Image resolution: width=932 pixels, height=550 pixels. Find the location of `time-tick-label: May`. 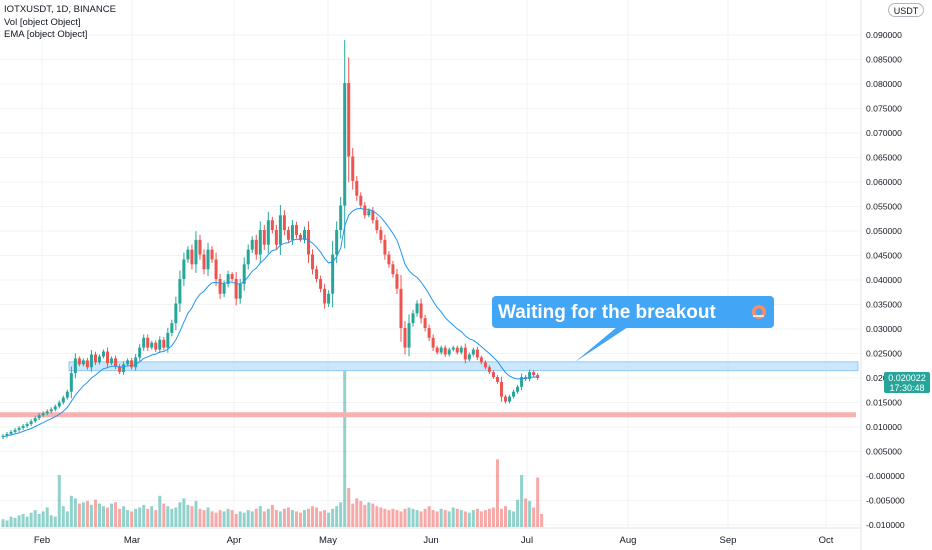

time-tick-label: May is located at coordinates (328, 540).